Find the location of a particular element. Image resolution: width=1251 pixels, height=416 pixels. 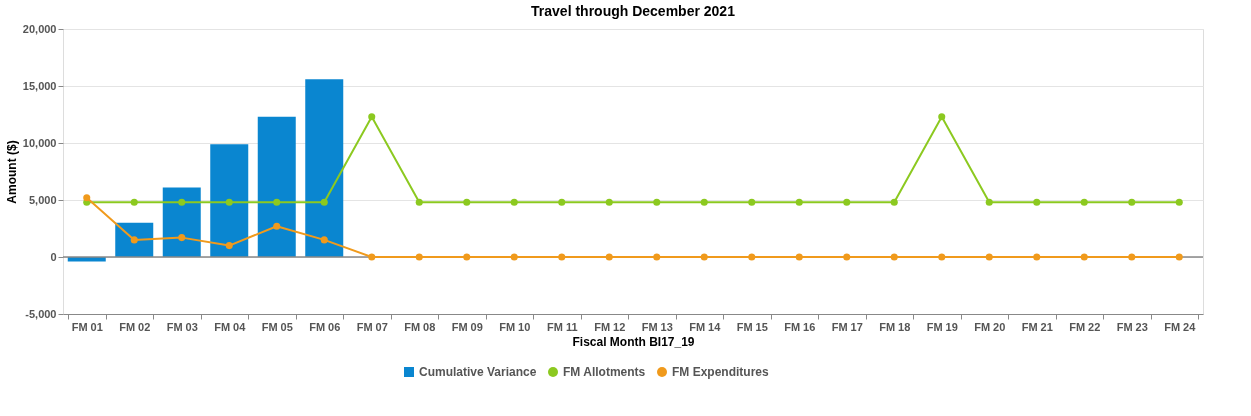

y-tick-label: 5,000 is located at coordinates (42, 199).